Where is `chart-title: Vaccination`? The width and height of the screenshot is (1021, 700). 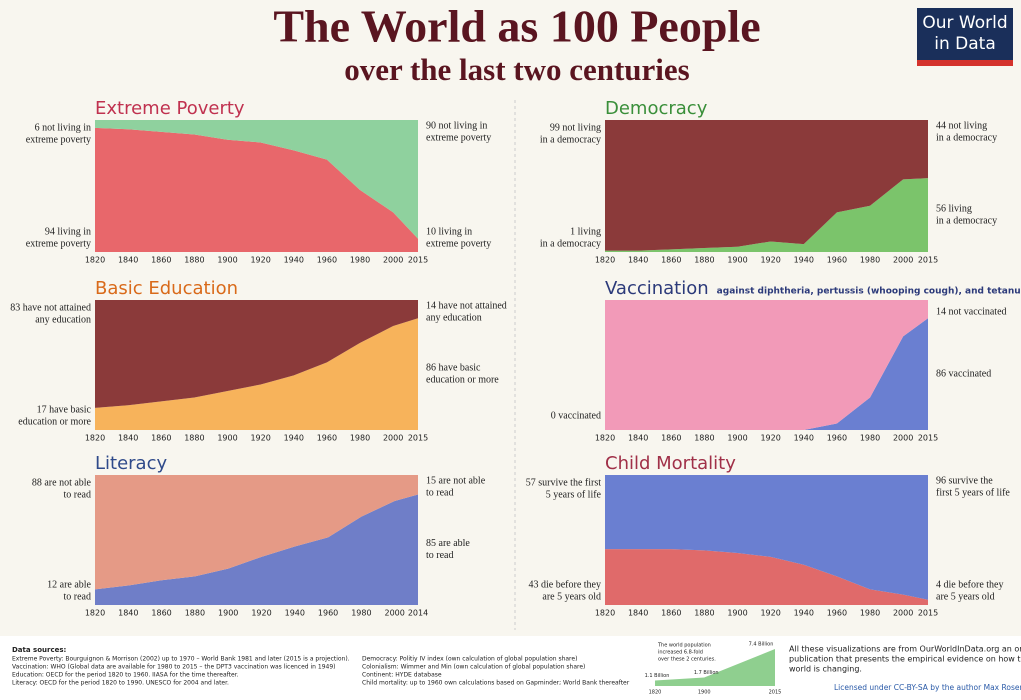
chart-title: Vaccination is located at coordinates (657, 288).